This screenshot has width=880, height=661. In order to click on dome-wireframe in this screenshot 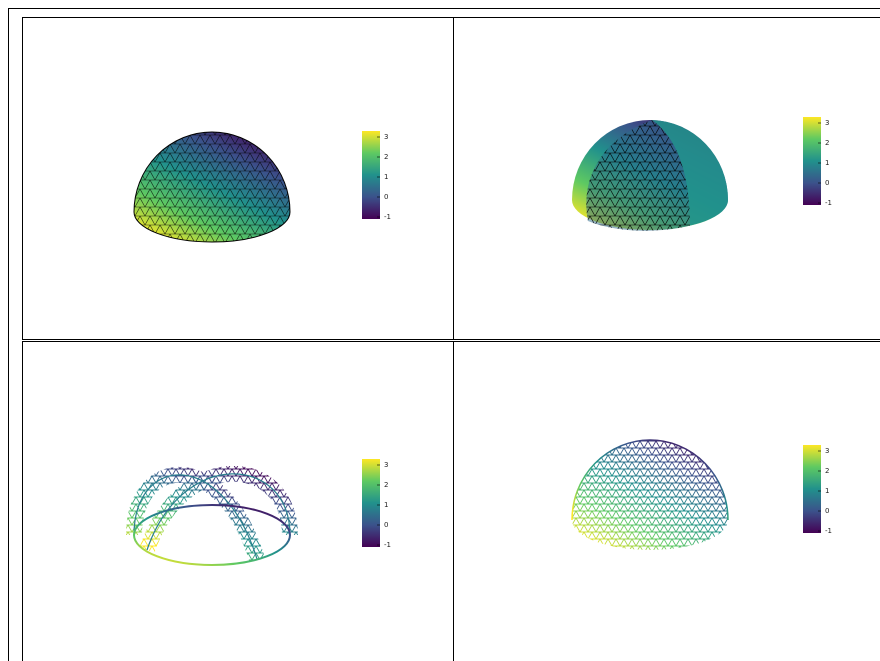, I will do `click(650, 495)`.